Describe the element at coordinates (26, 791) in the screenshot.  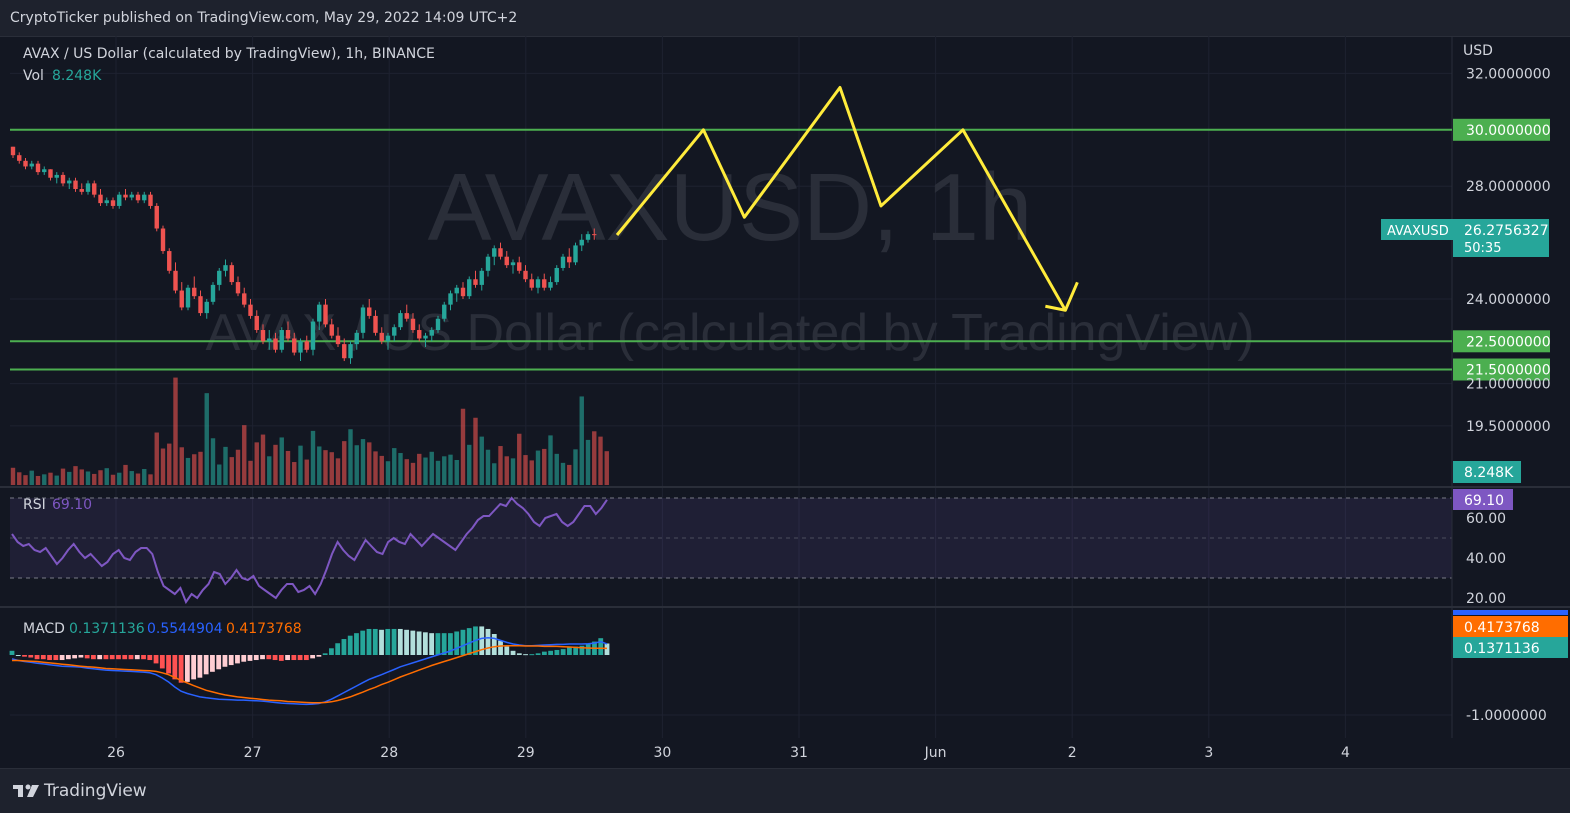
I see `tradingview-logo-icon` at that location.